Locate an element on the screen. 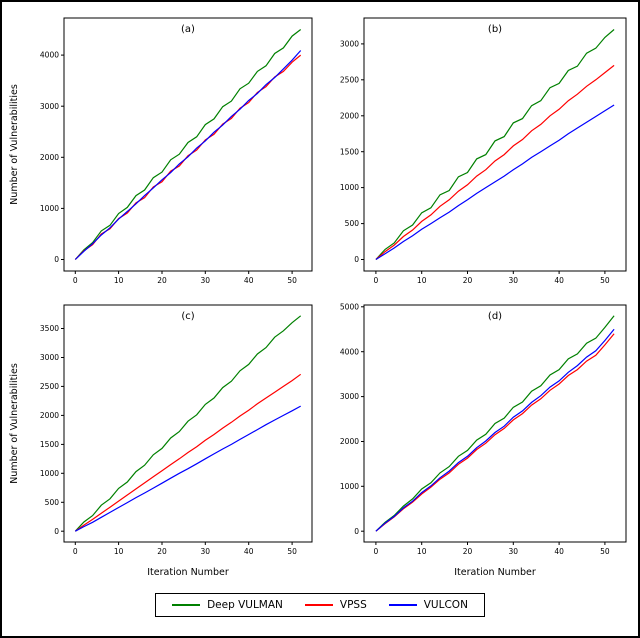 This screenshot has width=640, height=638. legend-label: VPSS is located at coordinates (353, 605).